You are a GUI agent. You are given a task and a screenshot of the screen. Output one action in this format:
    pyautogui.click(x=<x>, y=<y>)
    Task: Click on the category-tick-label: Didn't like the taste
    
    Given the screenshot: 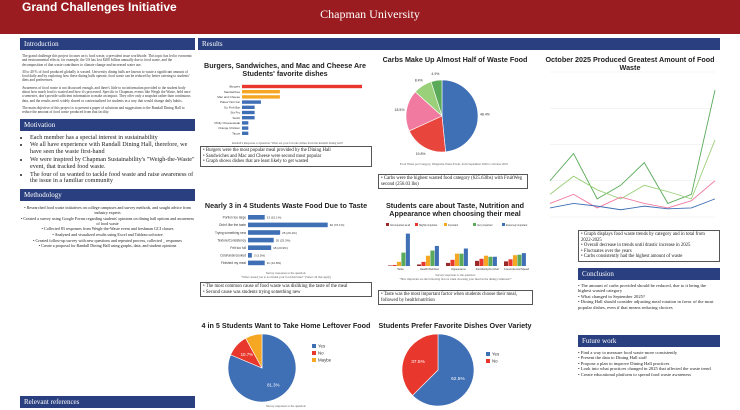 What is the action you would take?
    pyautogui.click(x=232, y=225)
    